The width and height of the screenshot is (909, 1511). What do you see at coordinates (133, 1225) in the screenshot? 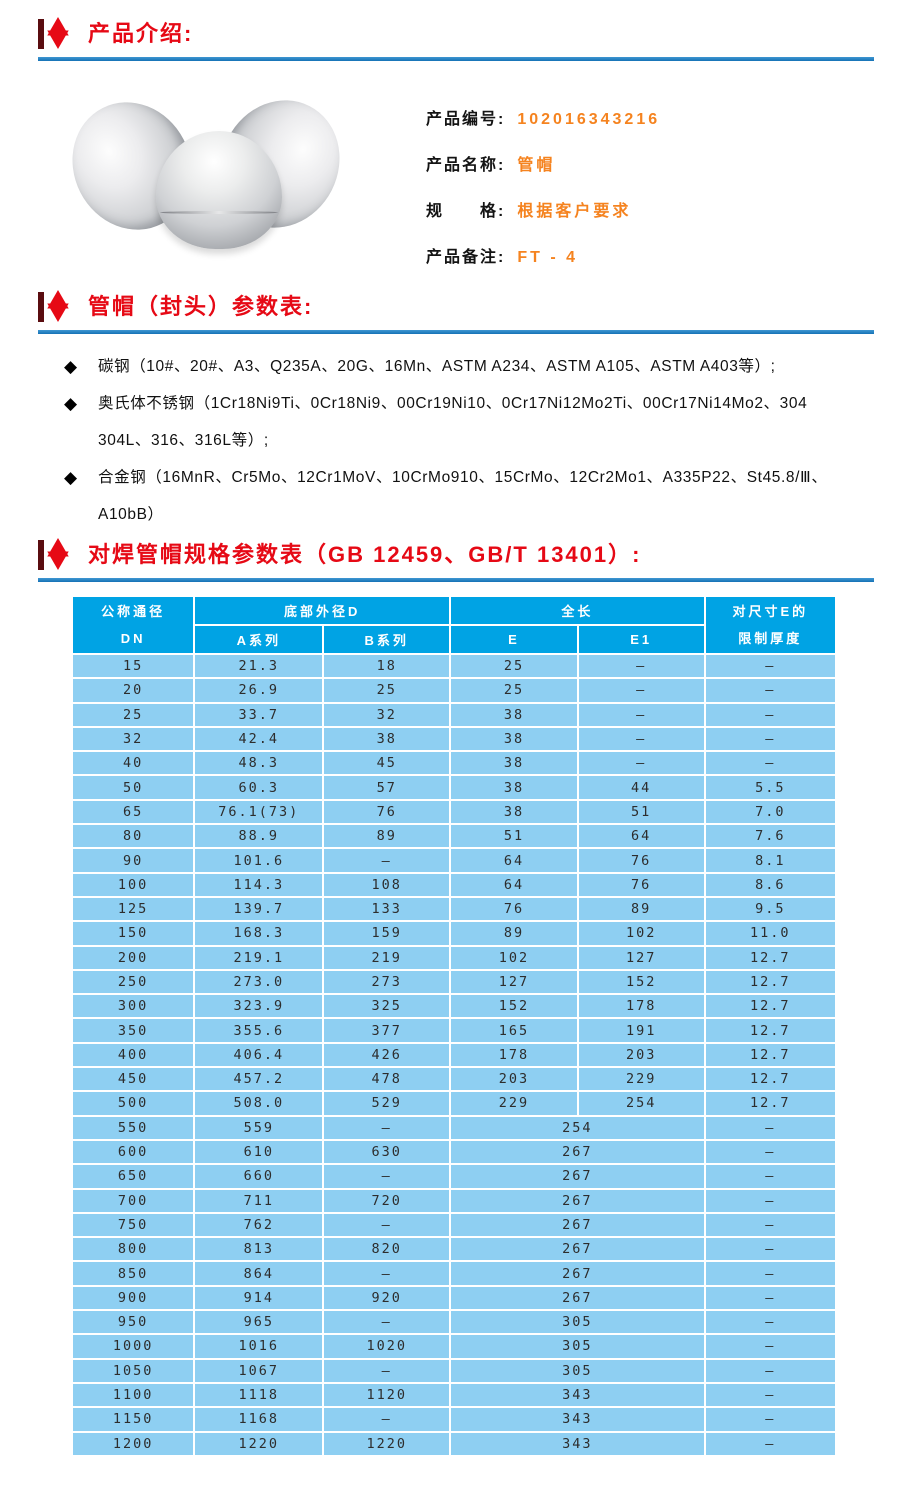
I see `cell-dn: 750` at bounding box center [133, 1225].